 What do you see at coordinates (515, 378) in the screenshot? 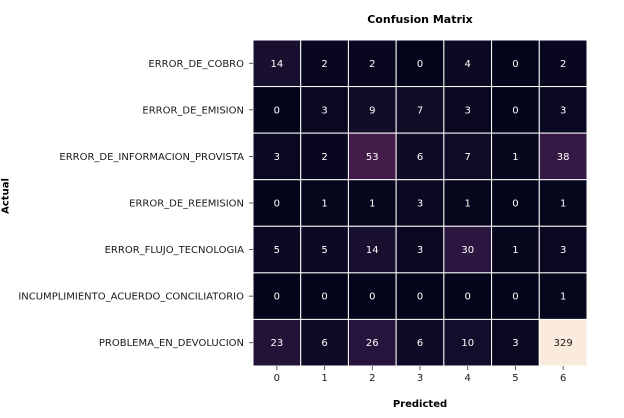
I see `x-tick-label: 5` at bounding box center [515, 378].